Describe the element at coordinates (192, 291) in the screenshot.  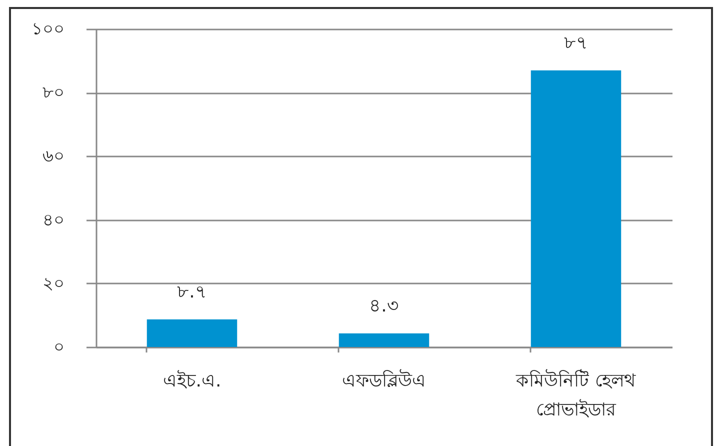
I see `data-label: ৮.৭` at that location.